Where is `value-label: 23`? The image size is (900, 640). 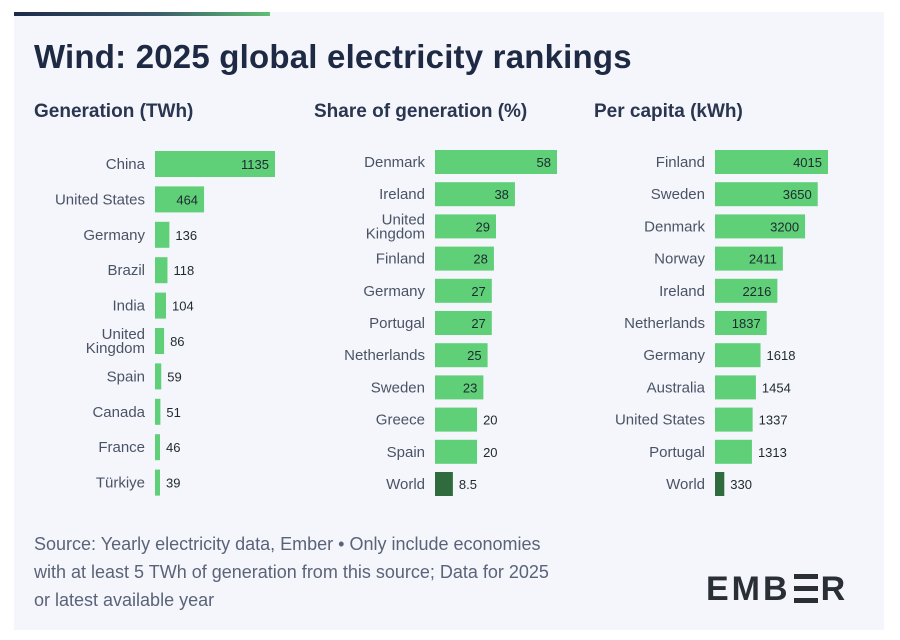 value-label: 23 is located at coordinates (470, 387).